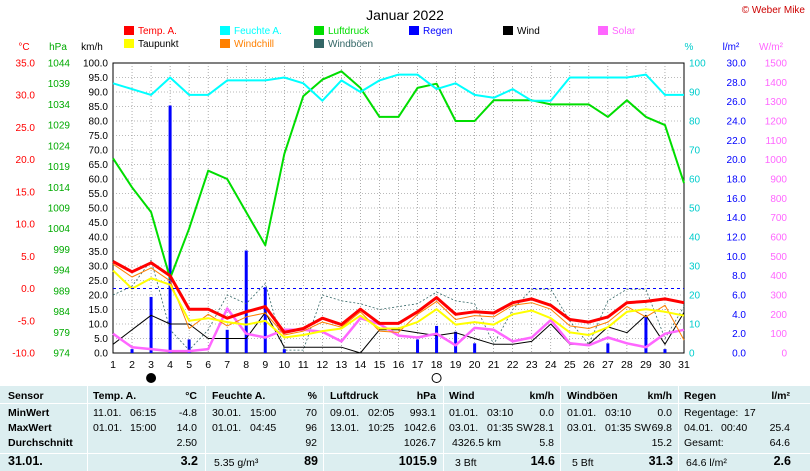  I want to click on legend-label: Temp. A., so click(157, 31).